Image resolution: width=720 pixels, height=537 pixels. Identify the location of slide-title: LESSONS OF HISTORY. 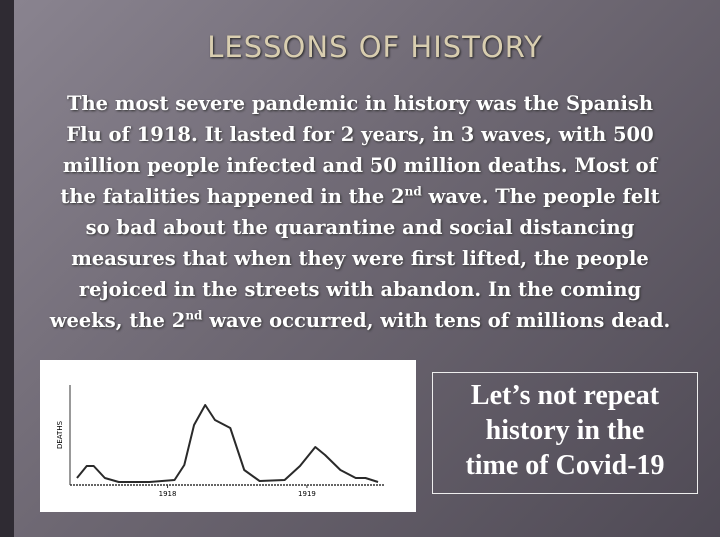
(375, 47).